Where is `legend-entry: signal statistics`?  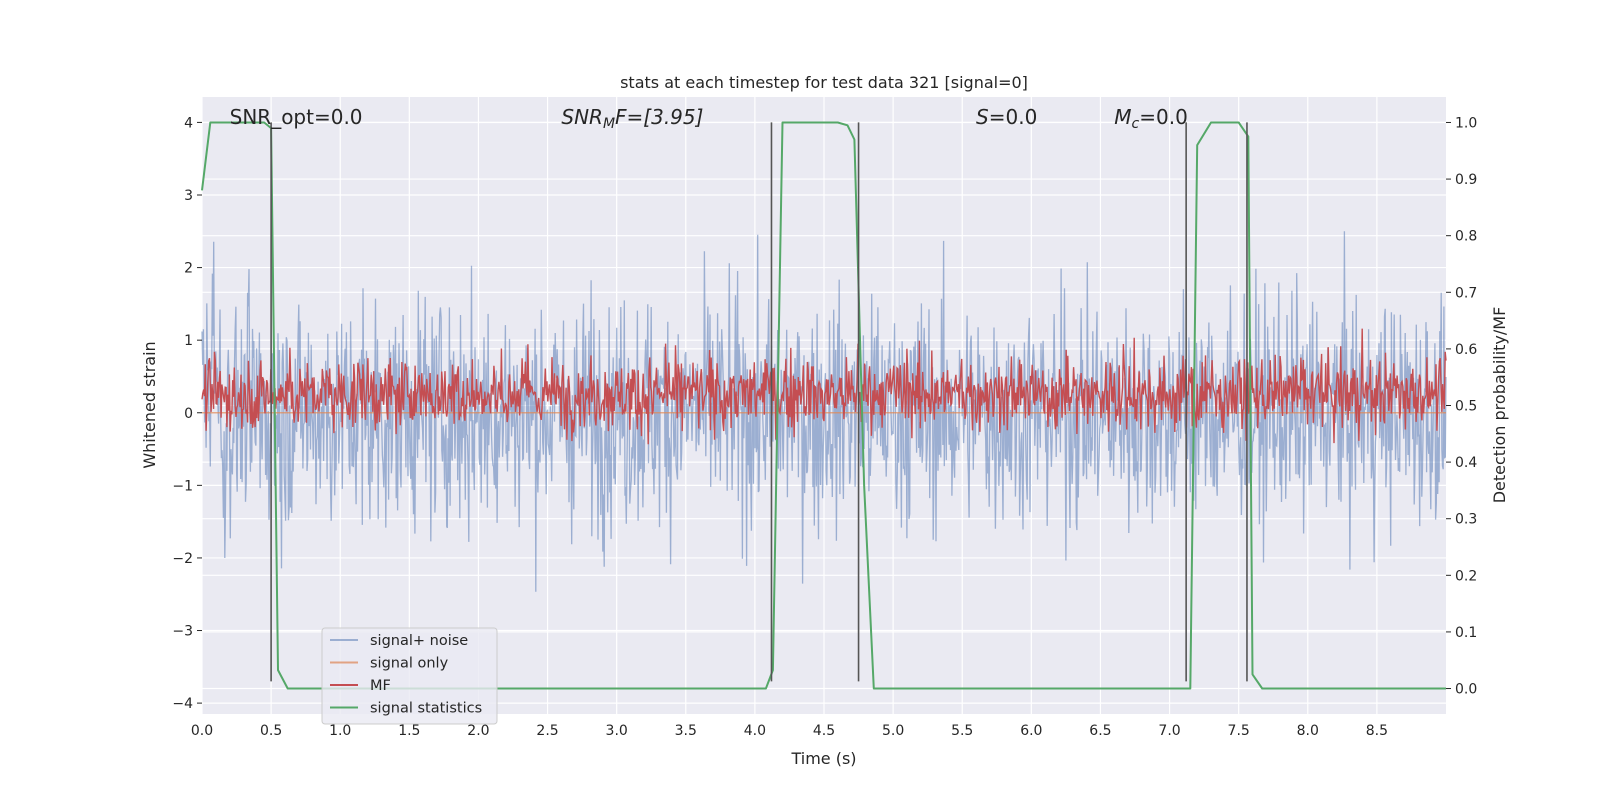
legend-entry: signal statistics is located at coordinates (406, 709).